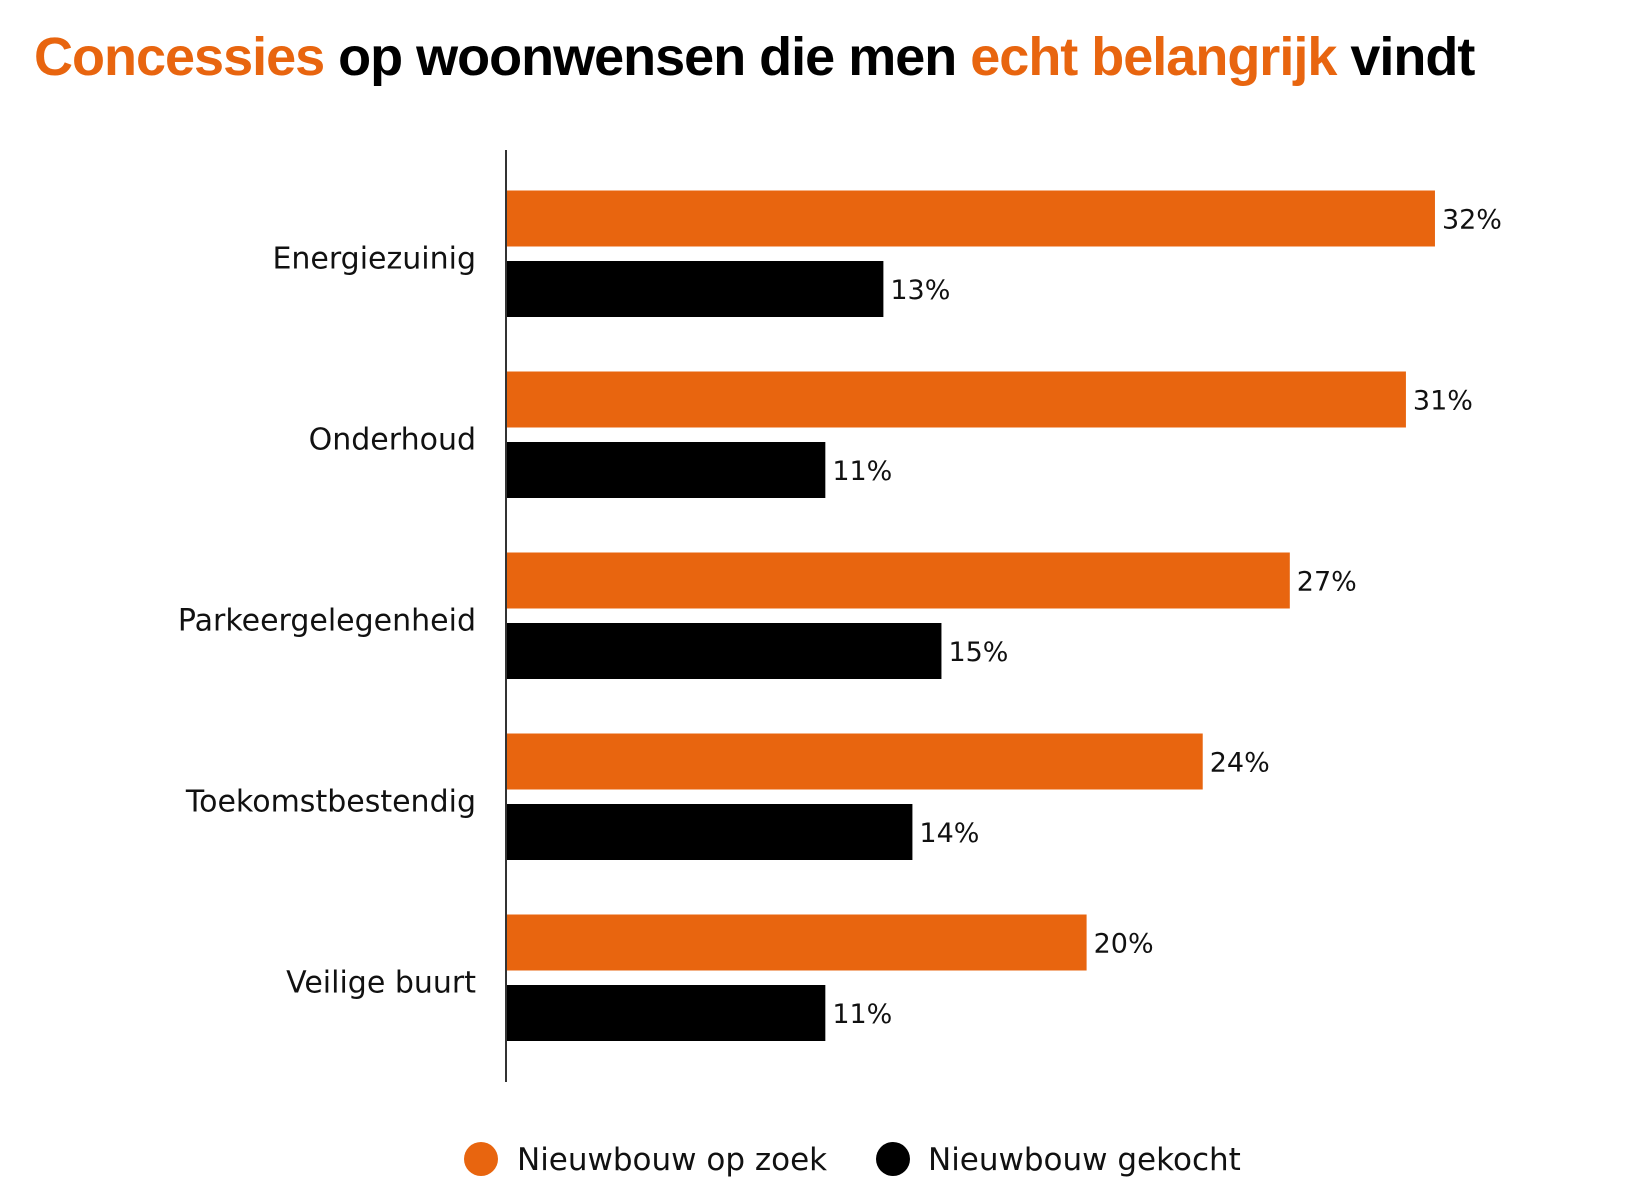 Image resolution: width=1633 pixels, height=1200 pixels. I want to click on legend-marker-op-zoek, so click(481, 1159).